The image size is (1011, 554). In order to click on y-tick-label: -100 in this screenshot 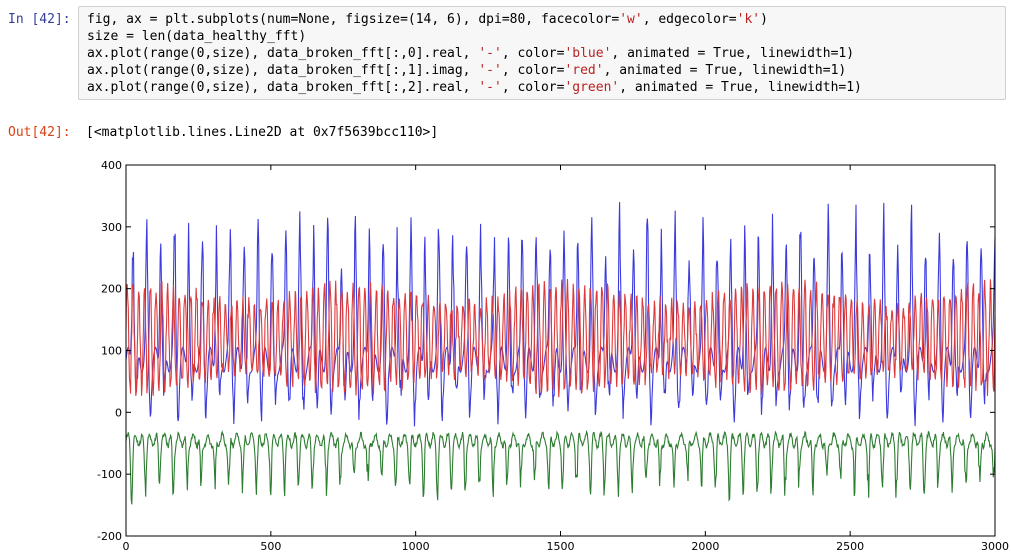, I will do `click(109, 474)`.